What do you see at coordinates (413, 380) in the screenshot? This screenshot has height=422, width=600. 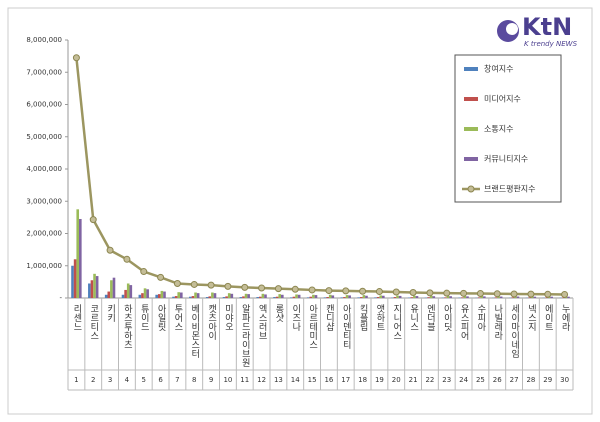 I see `rank-label: 21` at bounding box center [413, 380].